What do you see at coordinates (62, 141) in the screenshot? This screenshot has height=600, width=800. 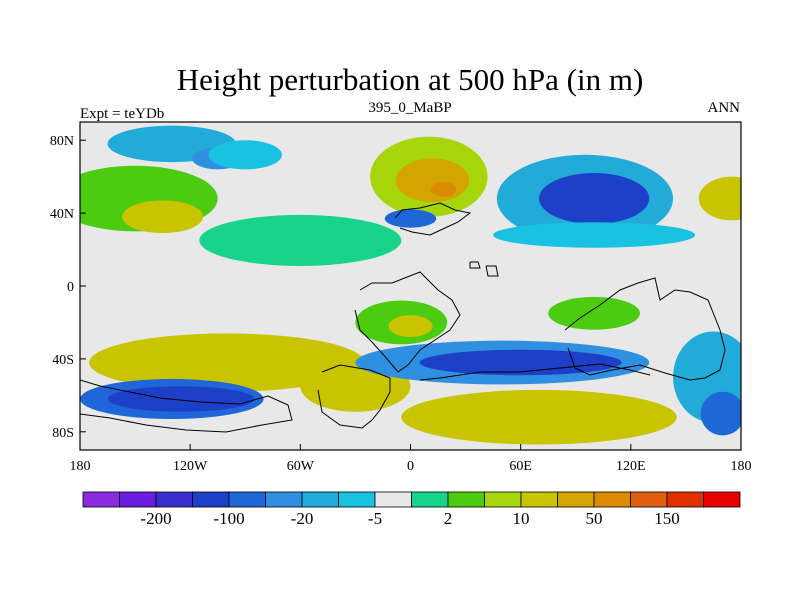 I see `y-tick-label-0: 80N` at bounding box center [62, 141].